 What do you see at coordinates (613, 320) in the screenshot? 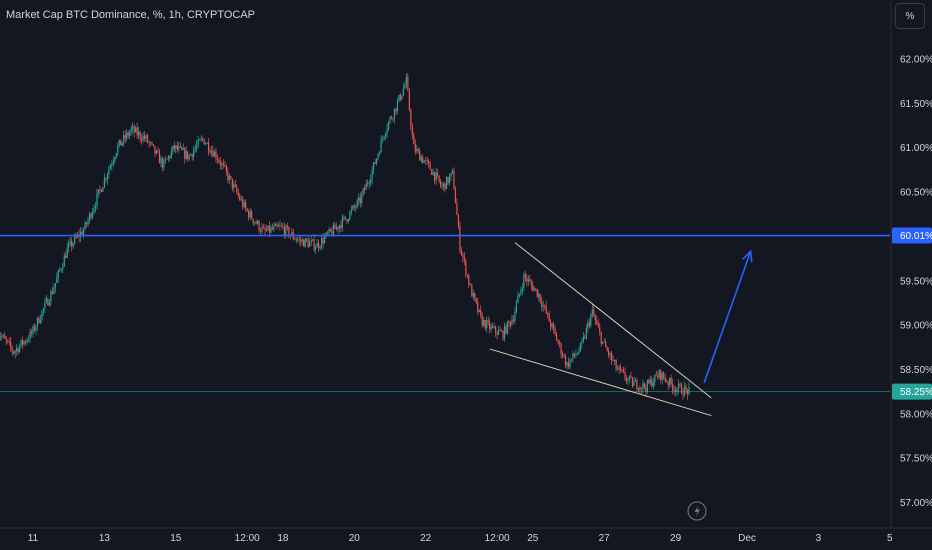
I see `wedge-upper-trendline` at bounding box center [613, 320].